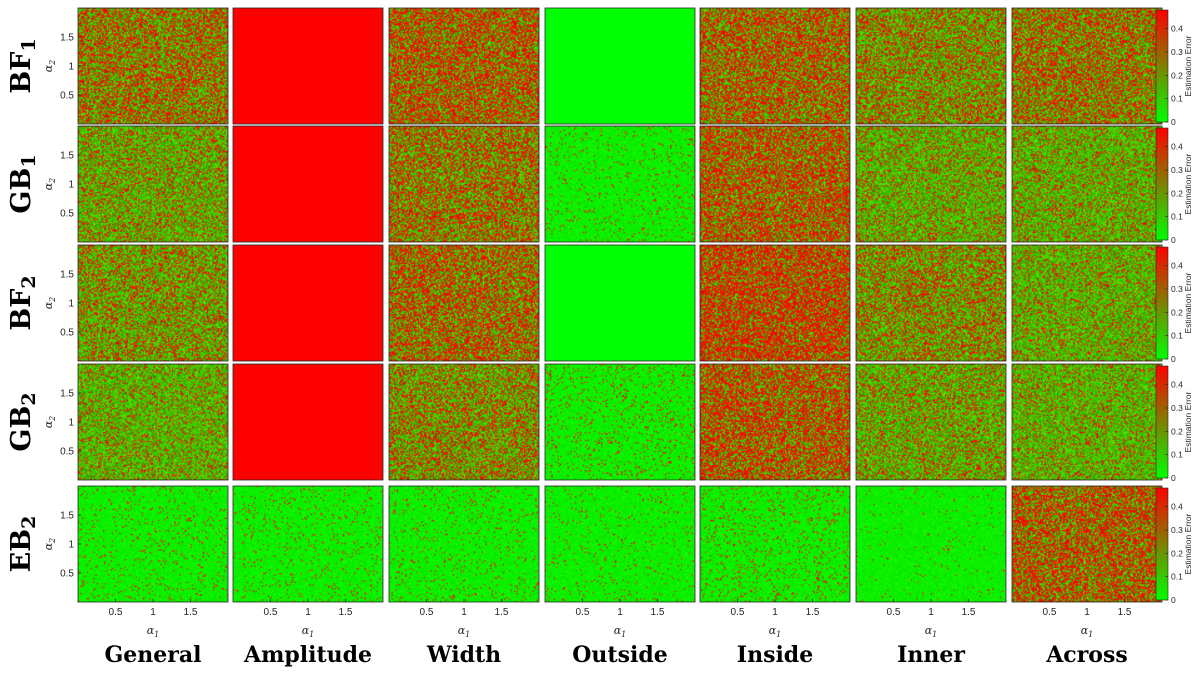  Describe the element at coordinates (464, 303) in the screenshot. I see `heatmap-panel-bf2-width` at that location.